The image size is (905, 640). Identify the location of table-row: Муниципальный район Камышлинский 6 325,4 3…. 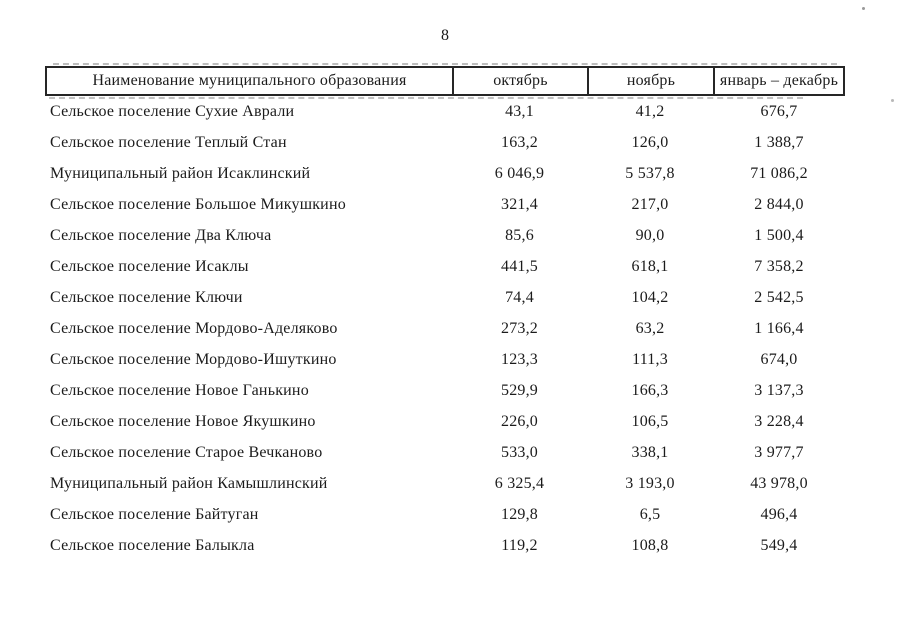
(445, 483).